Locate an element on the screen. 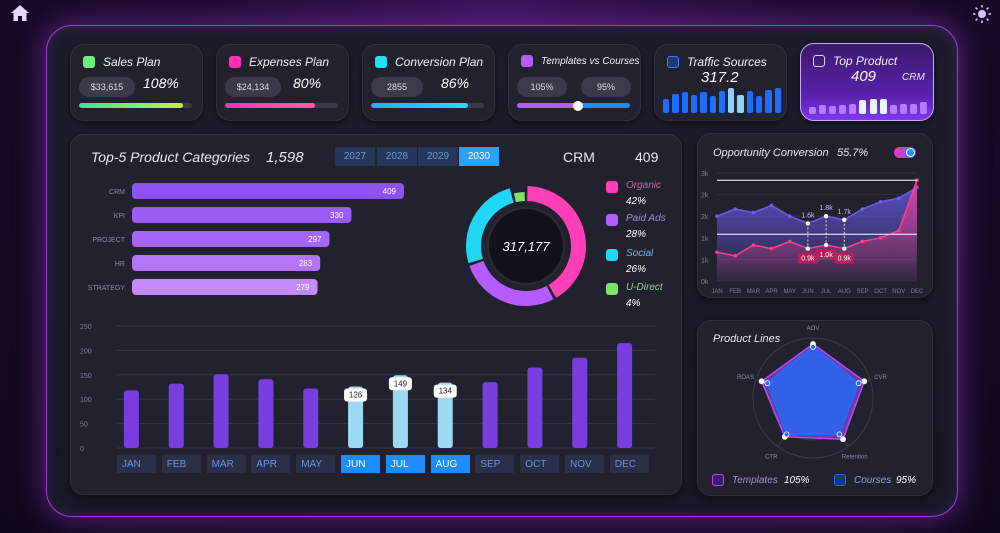  data-label-top: 1.7k is located at coordinates (845, 212).